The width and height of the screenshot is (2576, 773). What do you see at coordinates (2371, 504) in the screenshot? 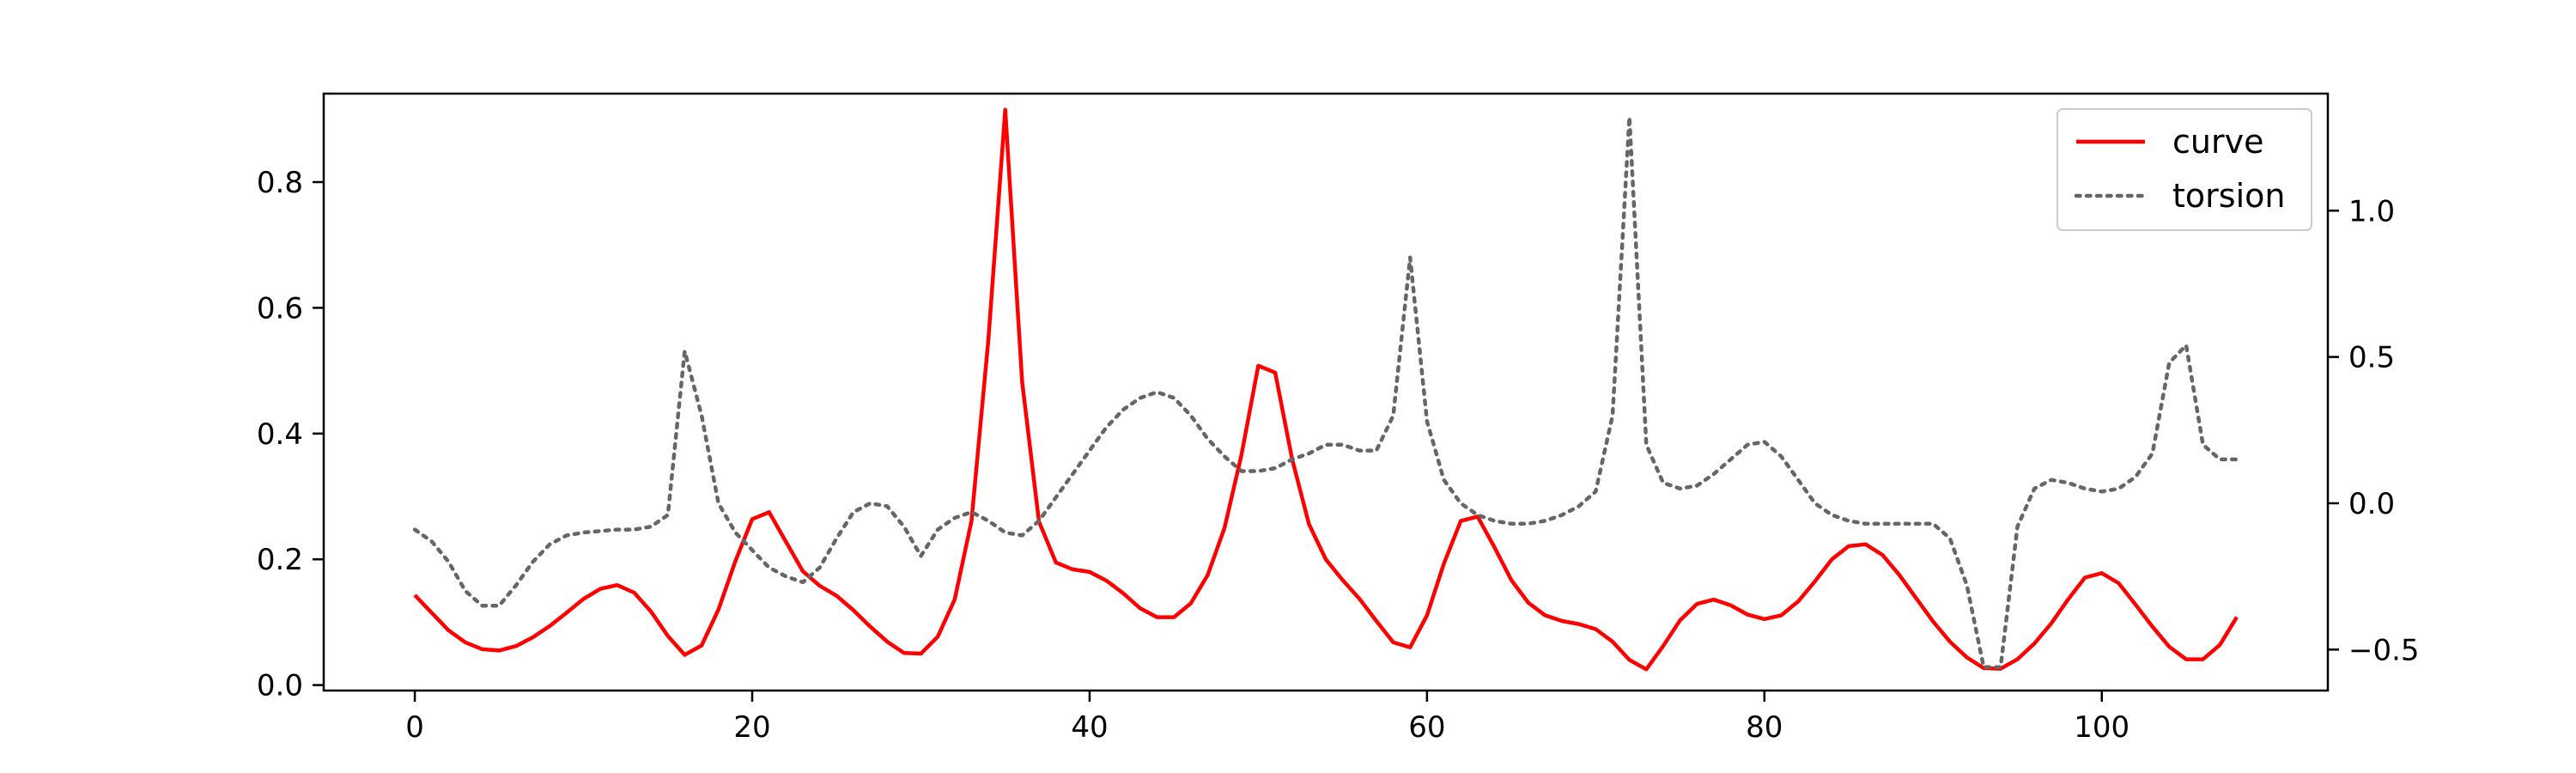
I see `y2-tick-label: 0.0` at bounding box center [2371, 504].